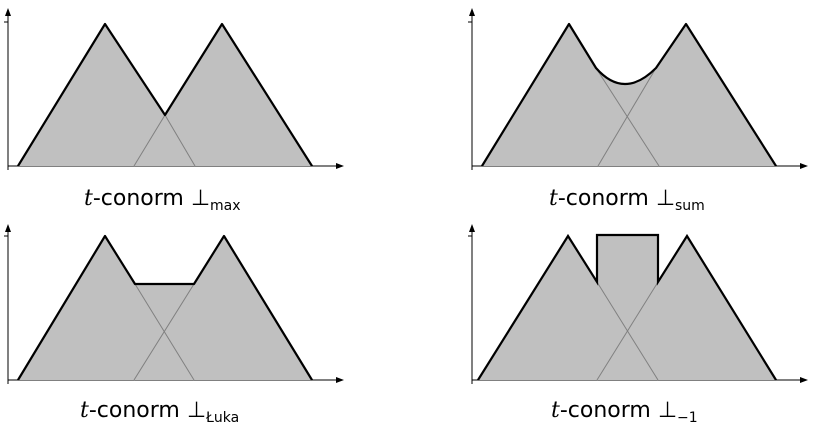 This screenshot has width=819, height=433. What do you see at coordinates (690, 206) in the screenshot?
I see `caption-sub: sum` at bounding box center [690, 206].